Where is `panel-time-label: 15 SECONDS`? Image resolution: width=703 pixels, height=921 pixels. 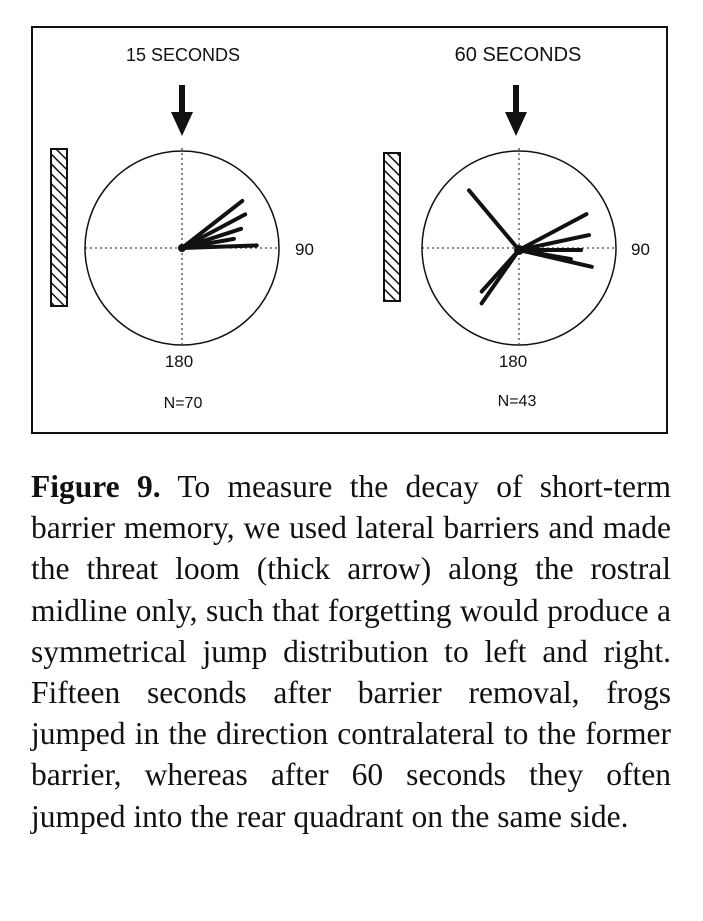
panel-time-label: 15 SECONDS is located at coordinates (183, 55).